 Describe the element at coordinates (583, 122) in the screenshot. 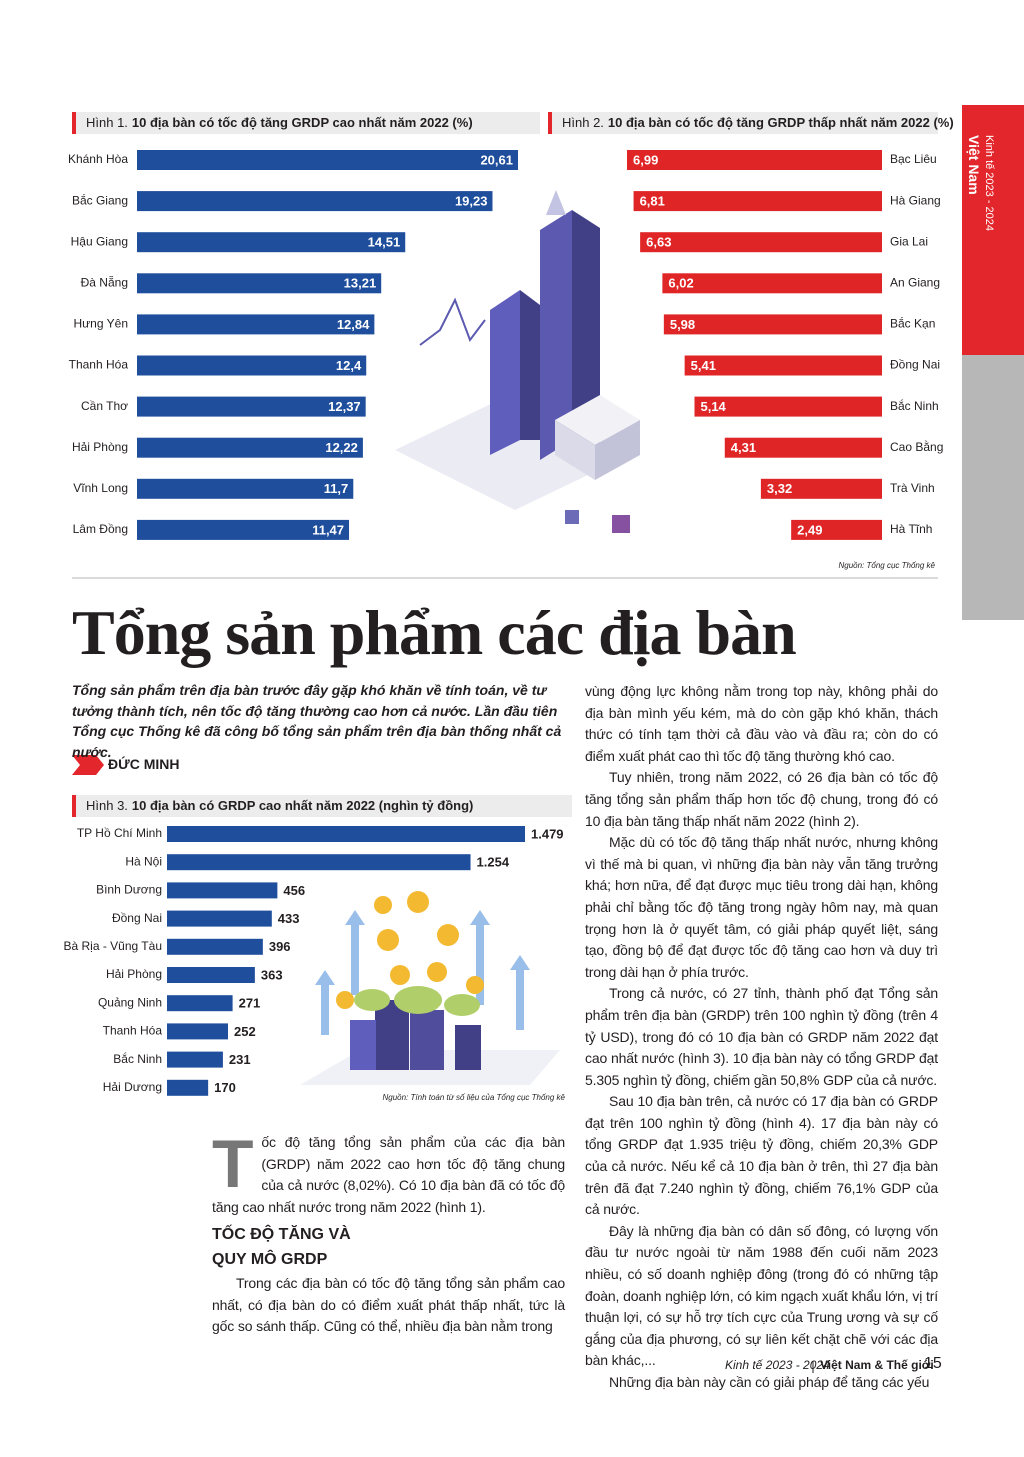

I see `figure-label: Hình 2.` at that location.